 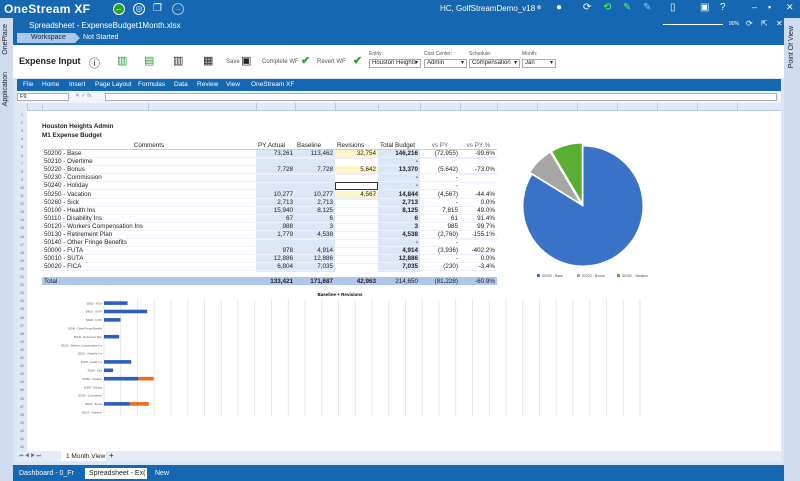 What do you see at coordinates (275, 211) in the screenshot?
I see `table-cell: 15,940` at bounding box center [275, 211].